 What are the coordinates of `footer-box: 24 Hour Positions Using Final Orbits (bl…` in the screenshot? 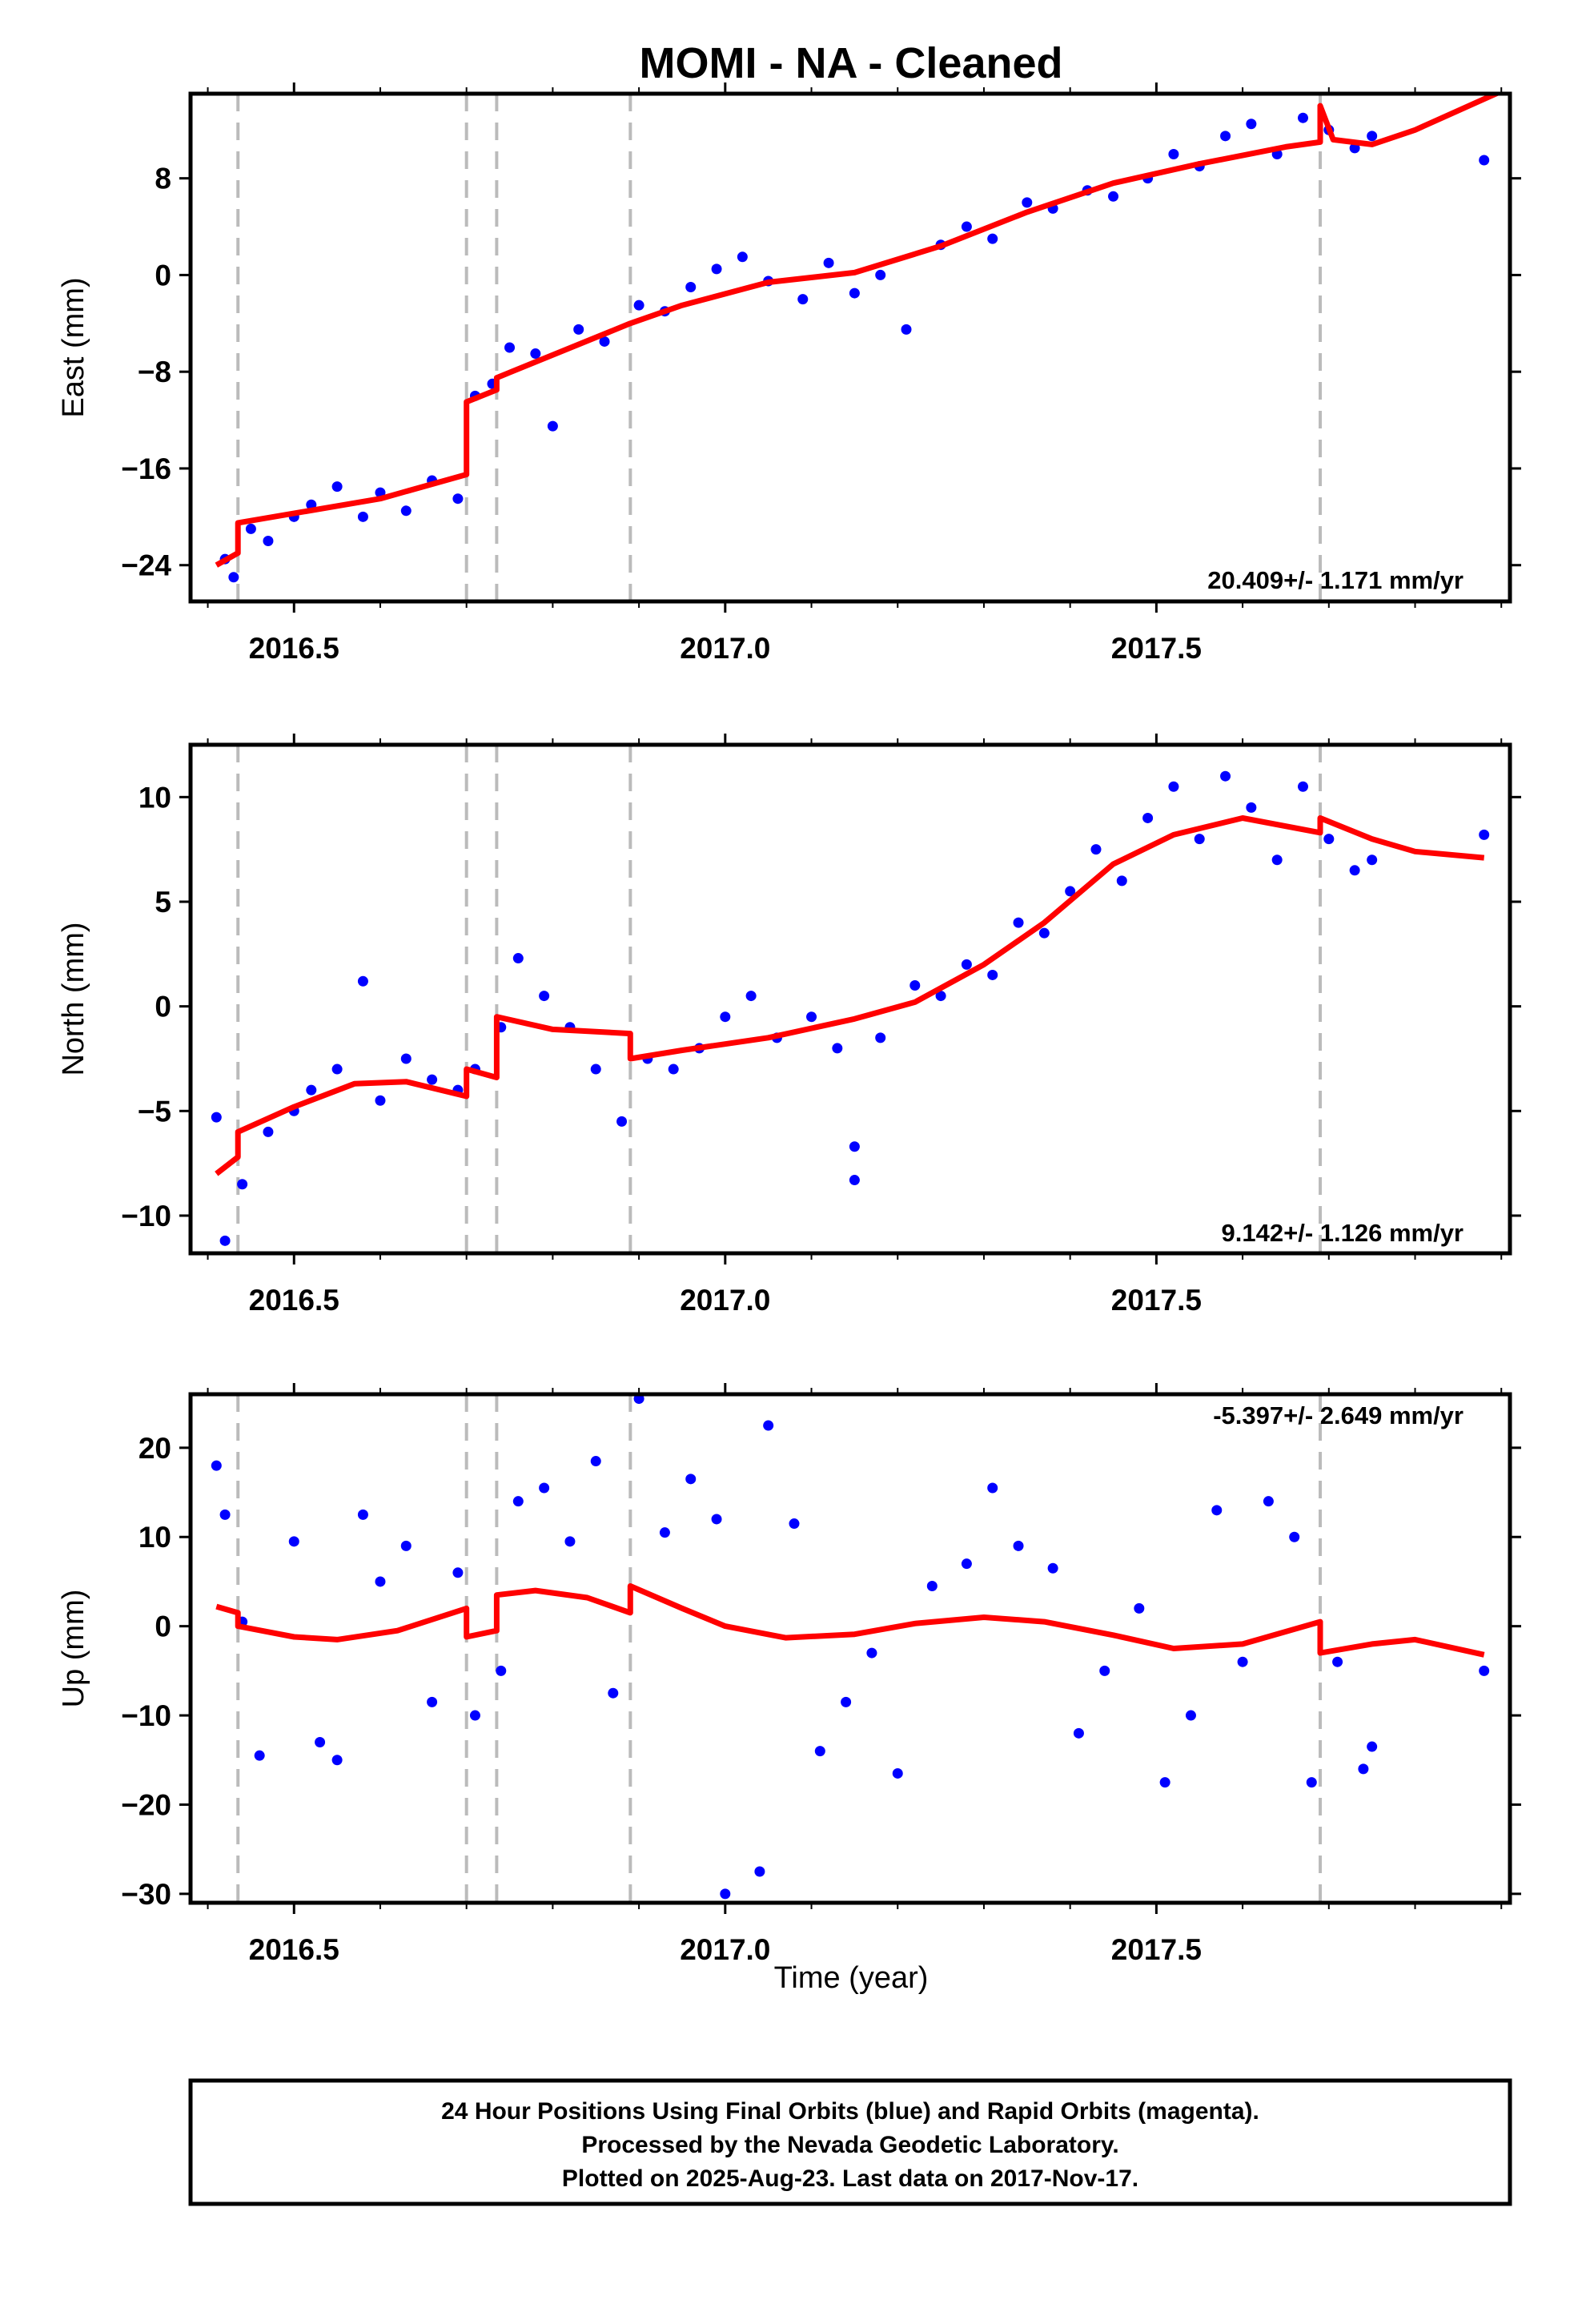 It's located at (850, 2142).